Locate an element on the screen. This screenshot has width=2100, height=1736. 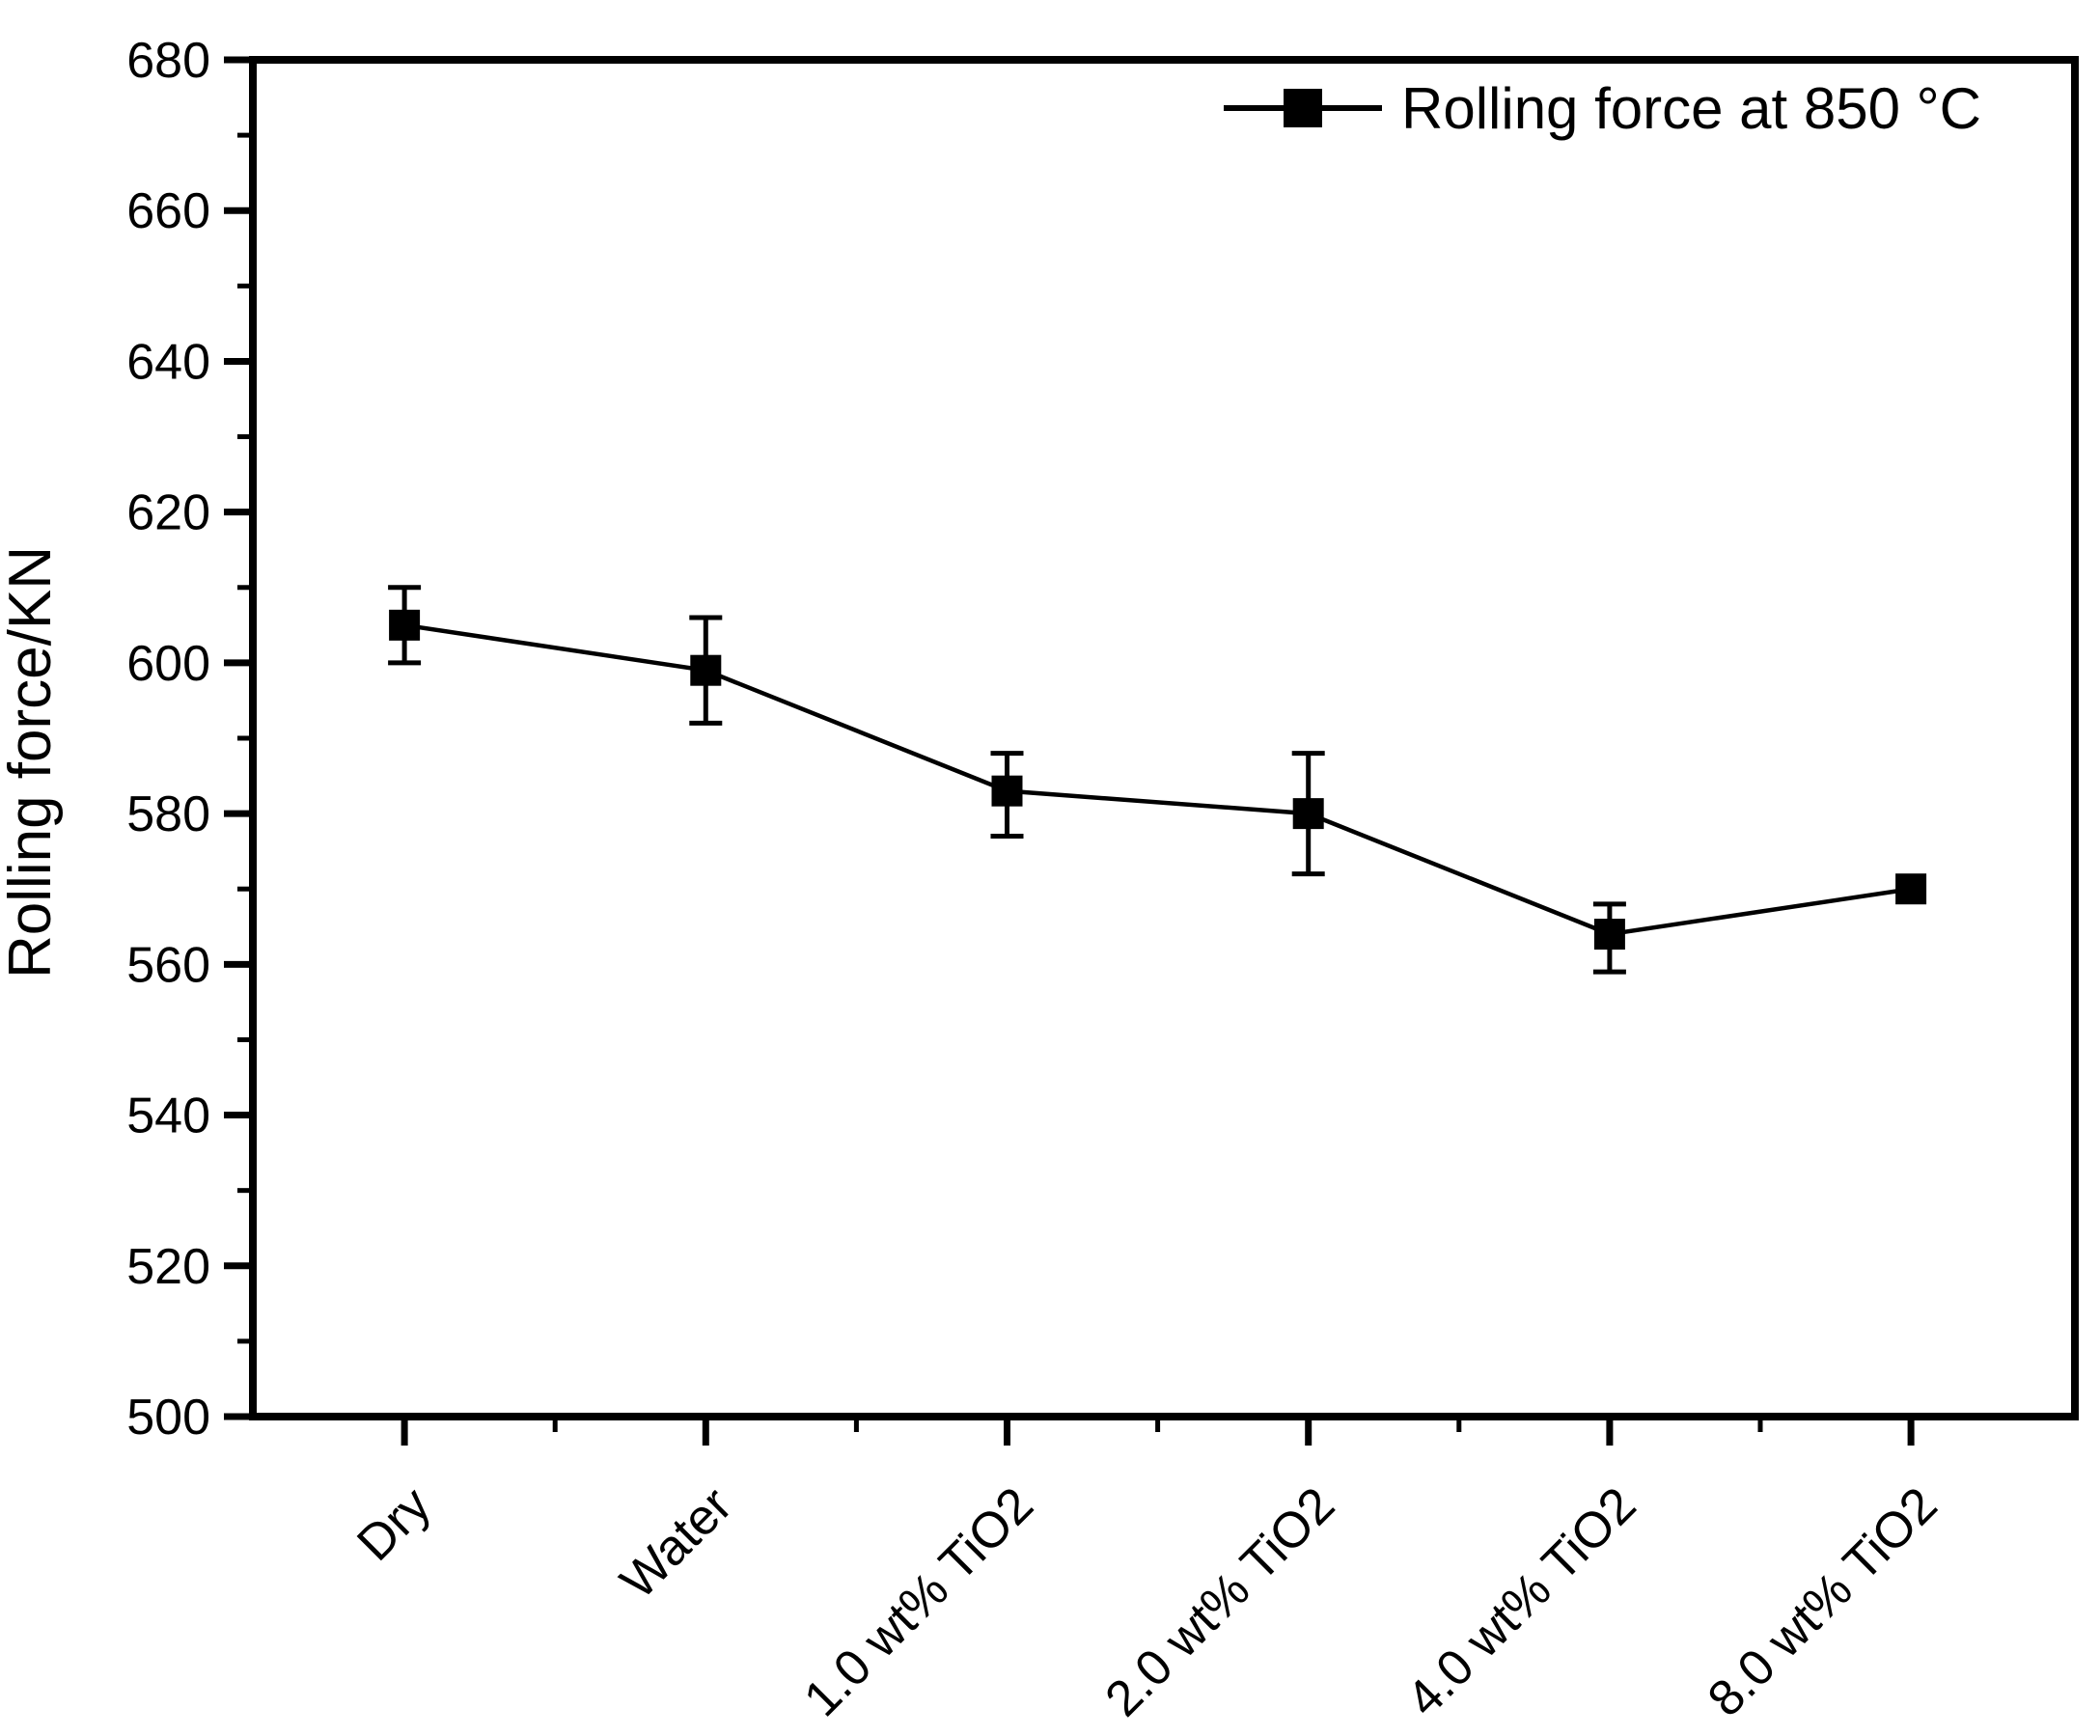
legend-square-marker-icon is located at coordinates (1303, 108).